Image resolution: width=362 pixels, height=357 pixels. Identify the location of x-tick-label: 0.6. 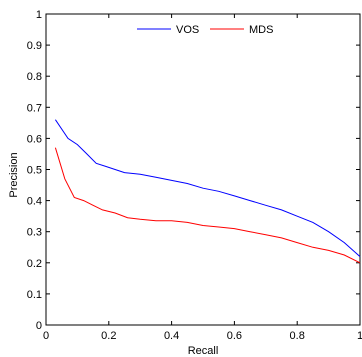
(234, 336).